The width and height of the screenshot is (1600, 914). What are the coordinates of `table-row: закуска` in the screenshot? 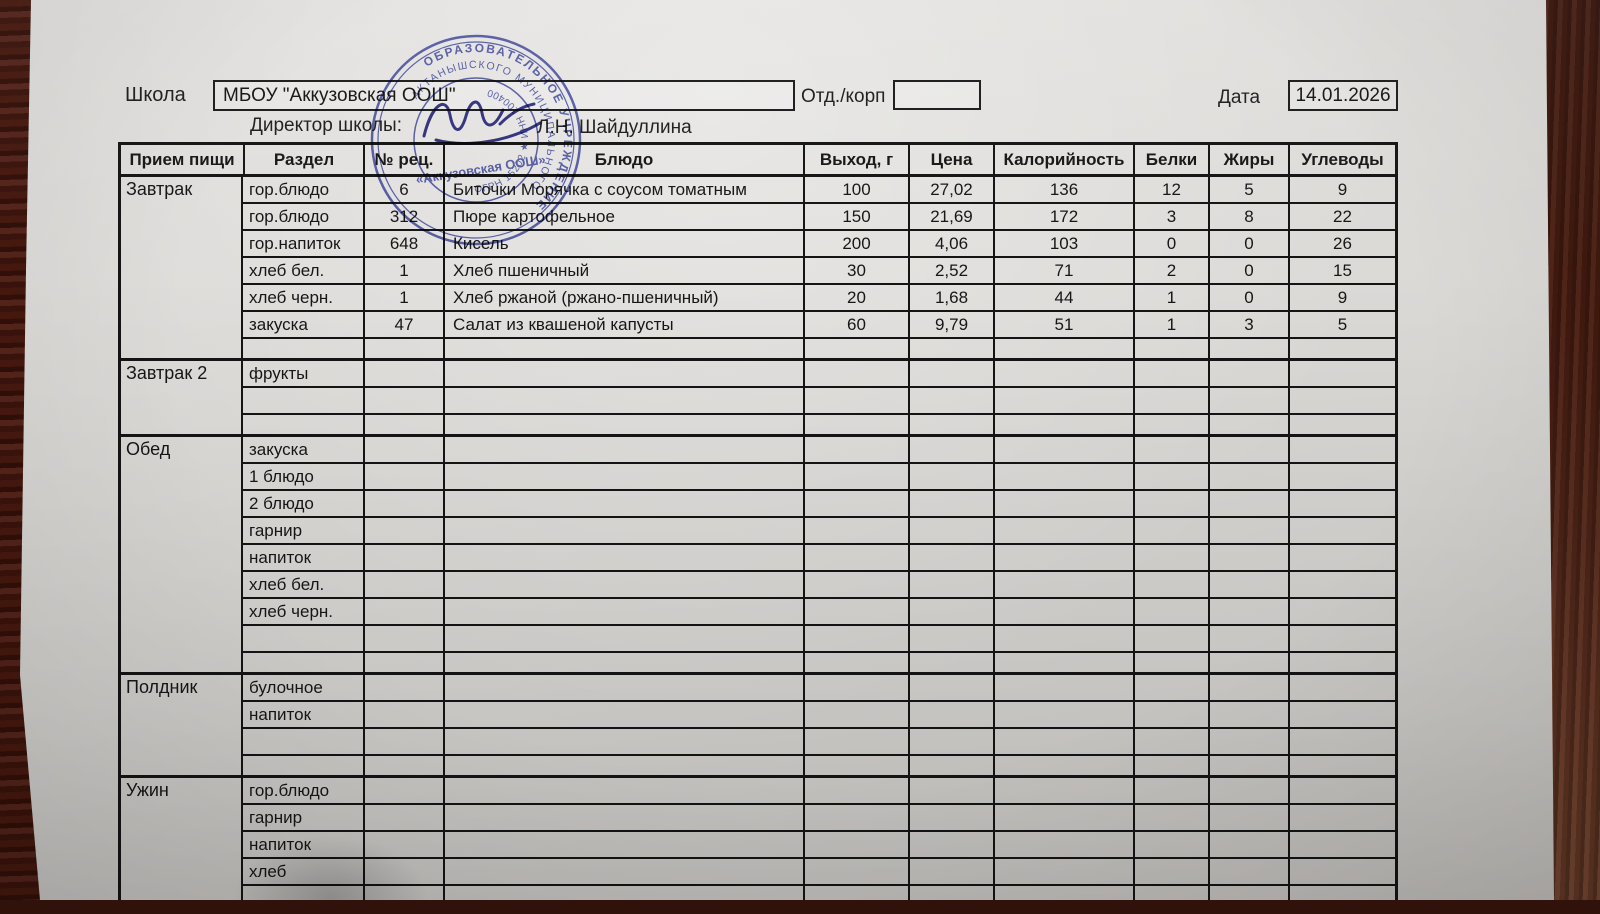 It's located at (819, 449).